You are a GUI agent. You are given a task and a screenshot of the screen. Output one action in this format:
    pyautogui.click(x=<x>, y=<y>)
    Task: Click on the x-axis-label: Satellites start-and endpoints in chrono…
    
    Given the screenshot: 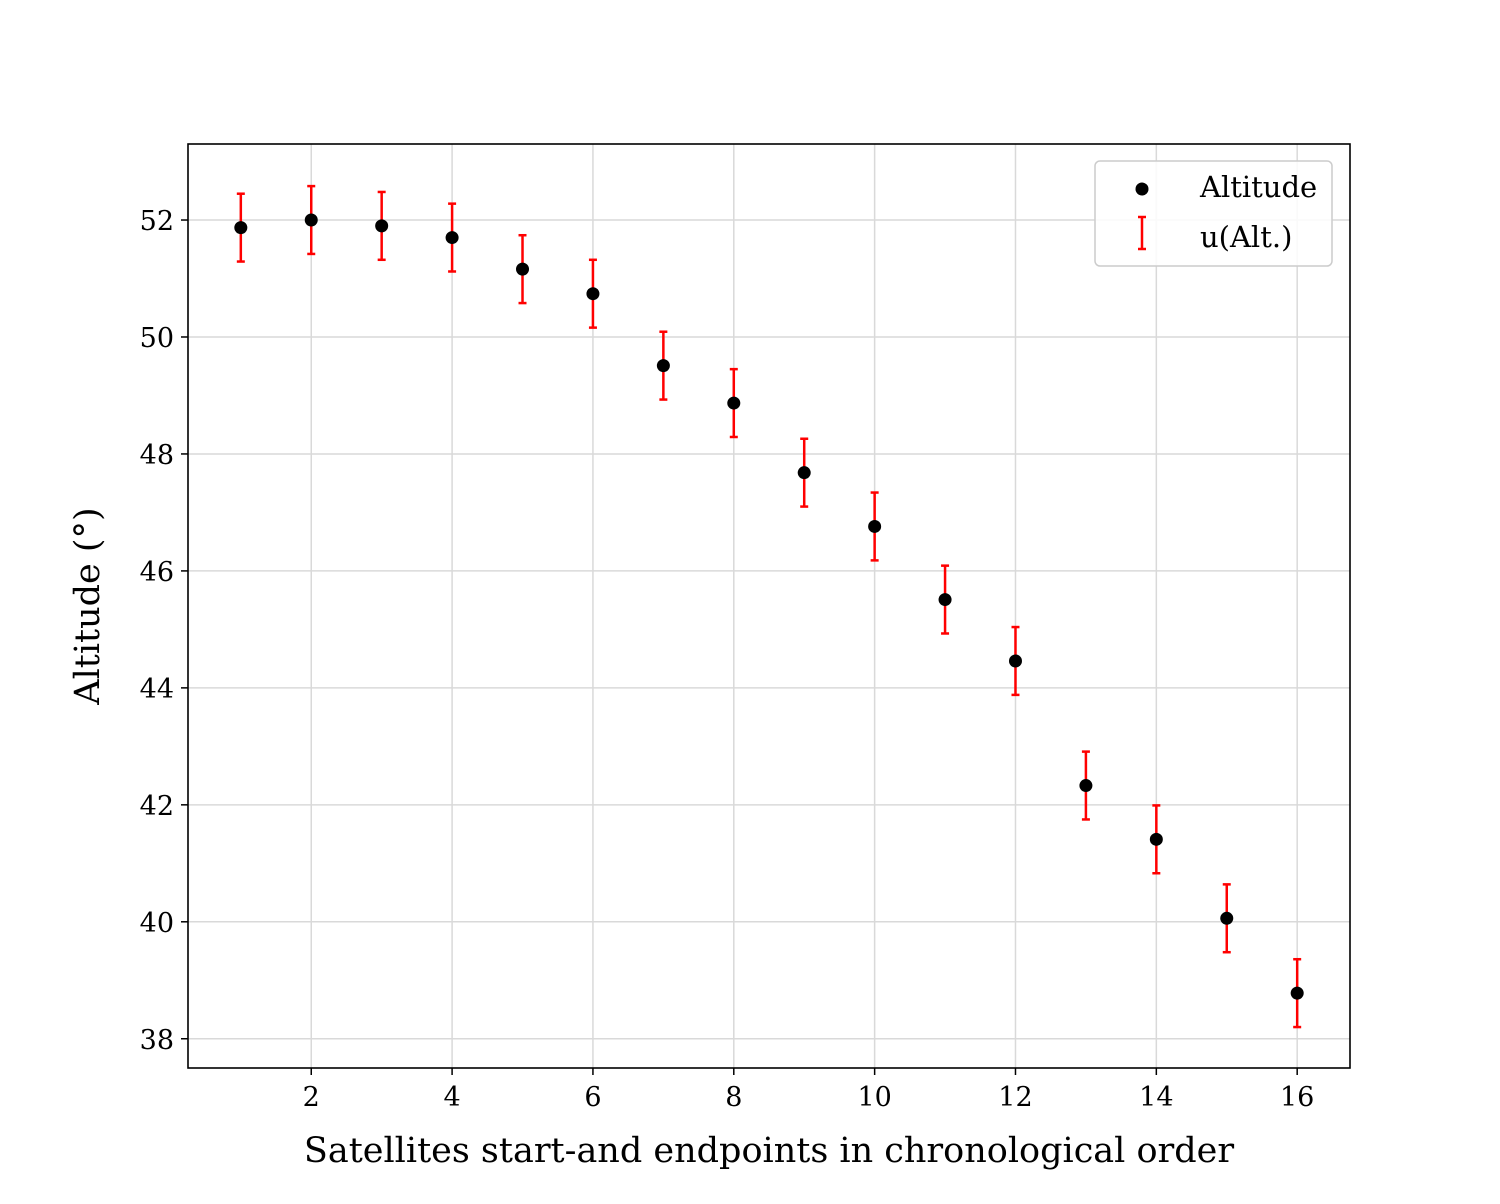 What is the action you would take?
    pyautogui.click(x=769, y=1151)
    